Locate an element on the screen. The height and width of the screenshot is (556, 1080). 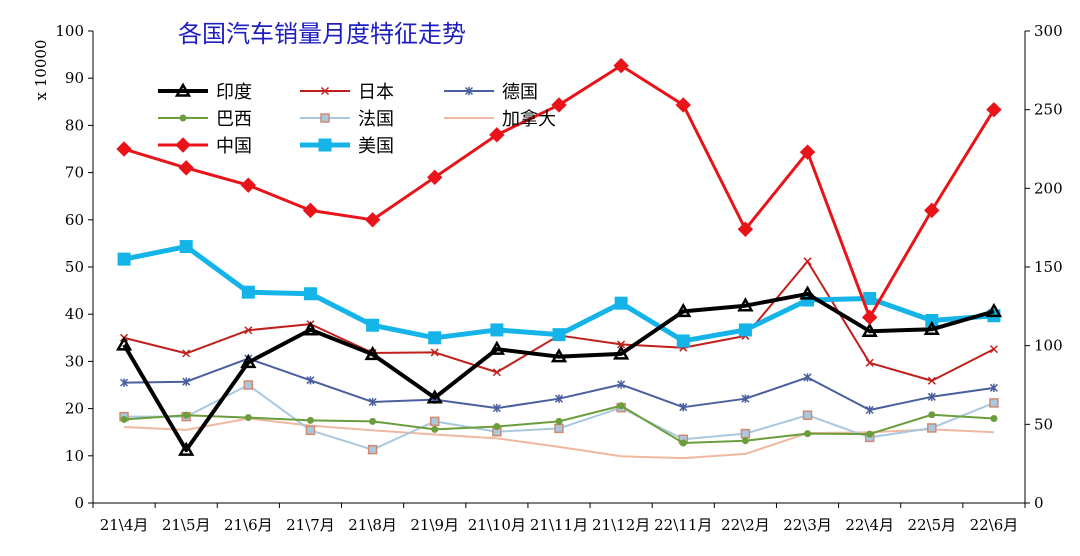
legend-label: 美国 is located at coordinates (376, 146).